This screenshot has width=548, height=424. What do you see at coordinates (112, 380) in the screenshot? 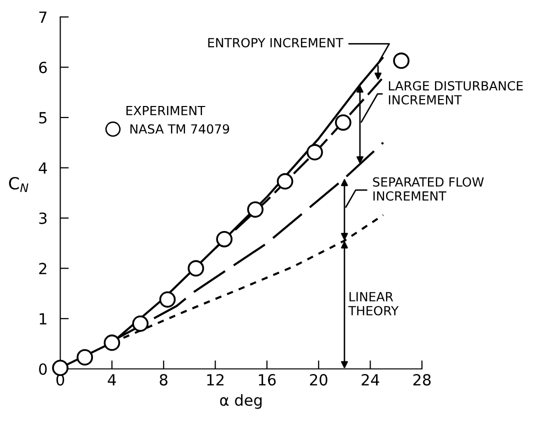
I see `x-tick-label: 4` at bounding box center [112, 380].